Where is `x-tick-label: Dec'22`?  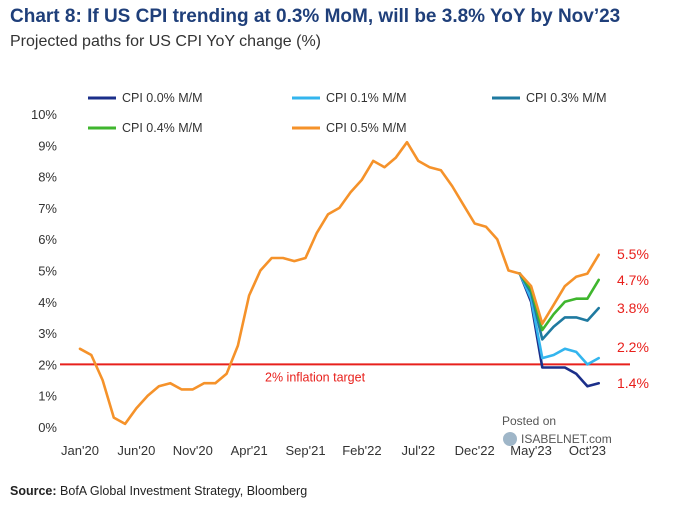 x-tick-label: Dec'22 is located at coordinates (475, 450).